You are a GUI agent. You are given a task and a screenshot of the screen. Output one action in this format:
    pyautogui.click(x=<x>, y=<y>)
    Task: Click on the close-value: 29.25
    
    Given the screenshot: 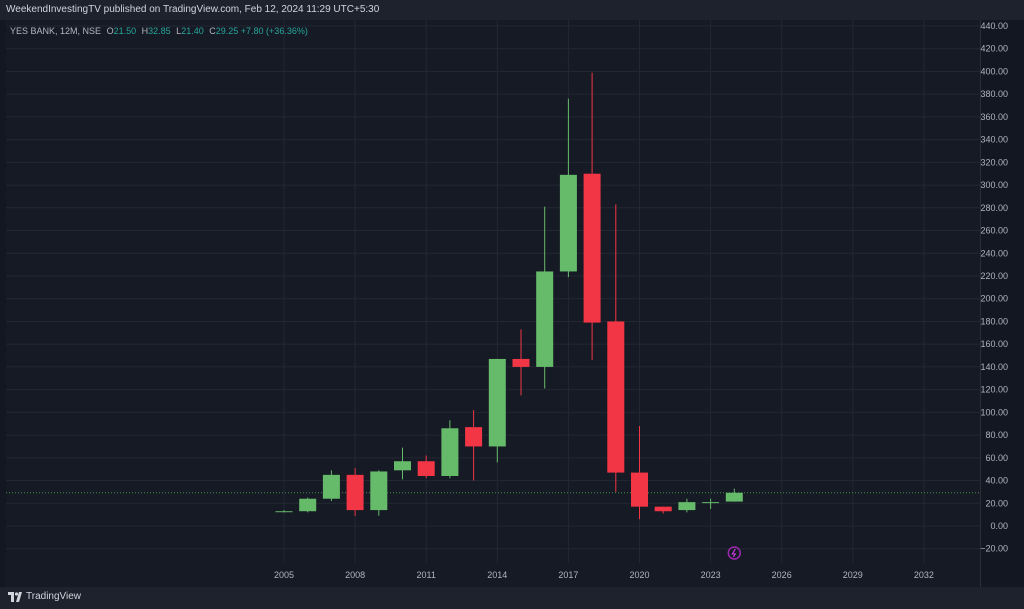 What is the action you would take?
    pyautogui.click(x=227, y=31)
    